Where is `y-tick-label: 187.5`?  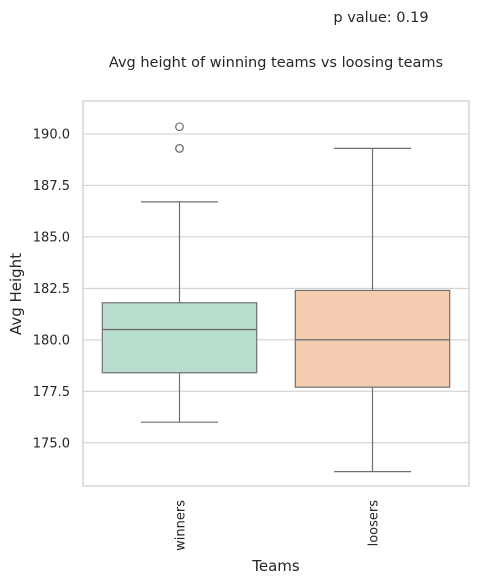 y-tick-label: 187.5 is located at coordinates (51, 186).